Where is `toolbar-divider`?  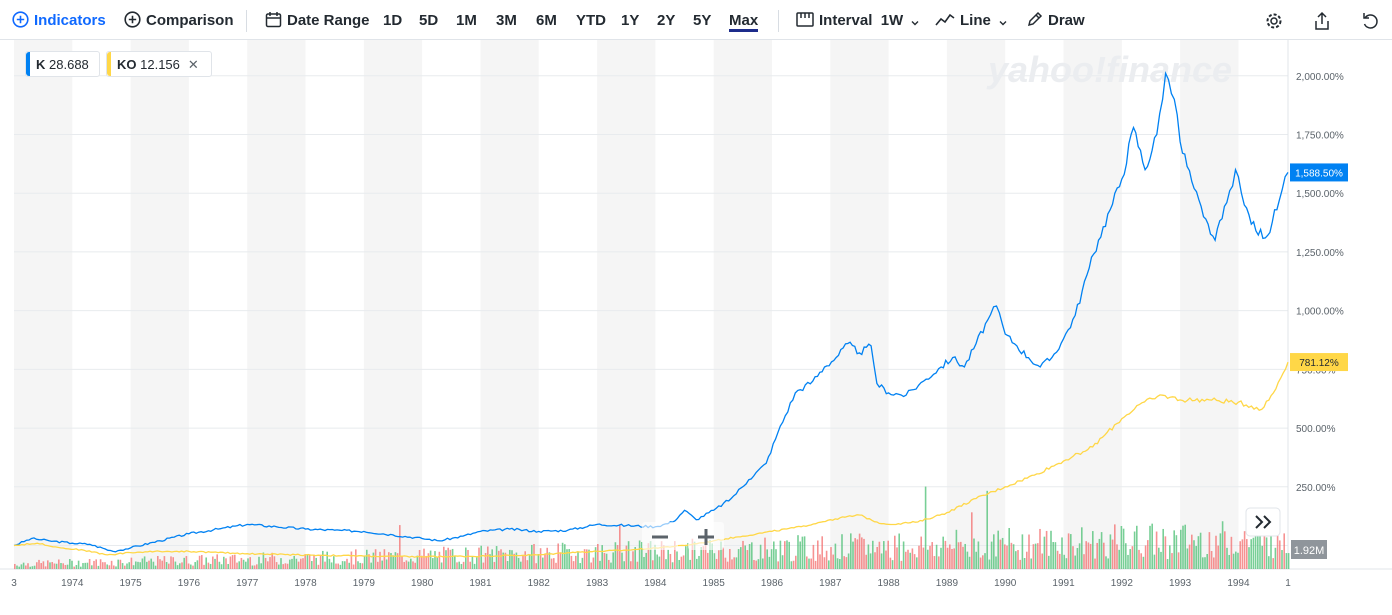 toolbar-divider is located at coordinates (246, 21).